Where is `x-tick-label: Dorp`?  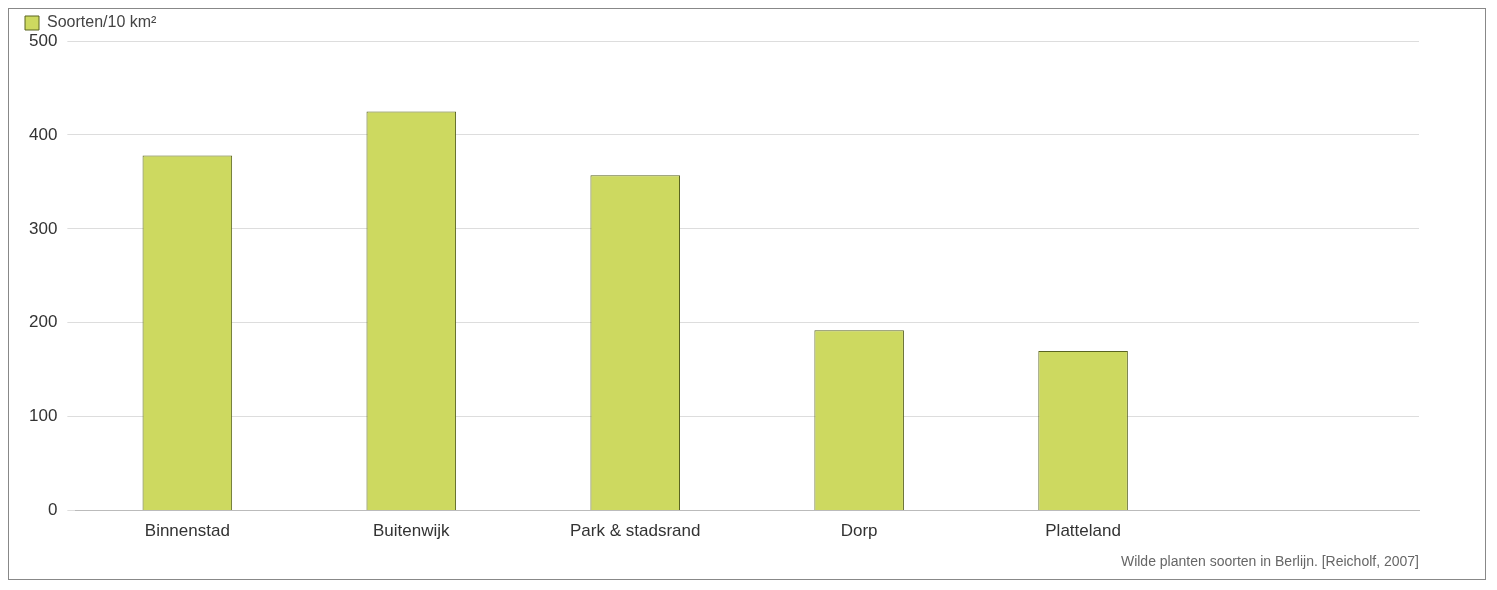
x-tick-label: Dorp is located at coordinates (859, 531).